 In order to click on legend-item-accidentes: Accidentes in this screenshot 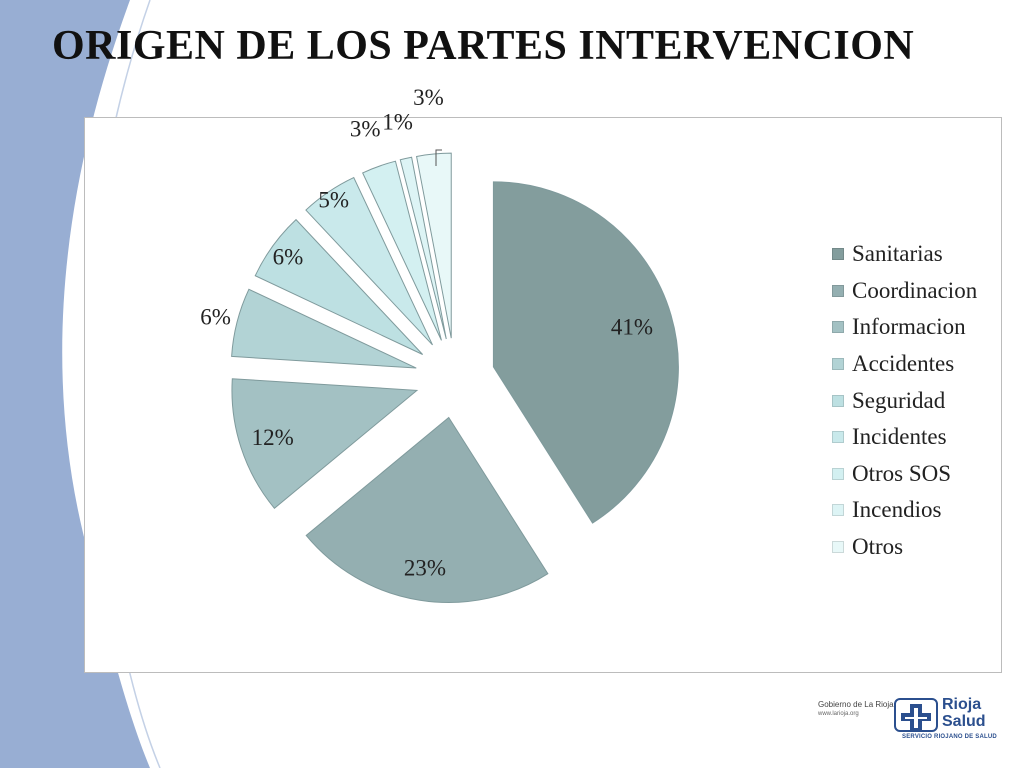, I will do `click(904, 364)`.